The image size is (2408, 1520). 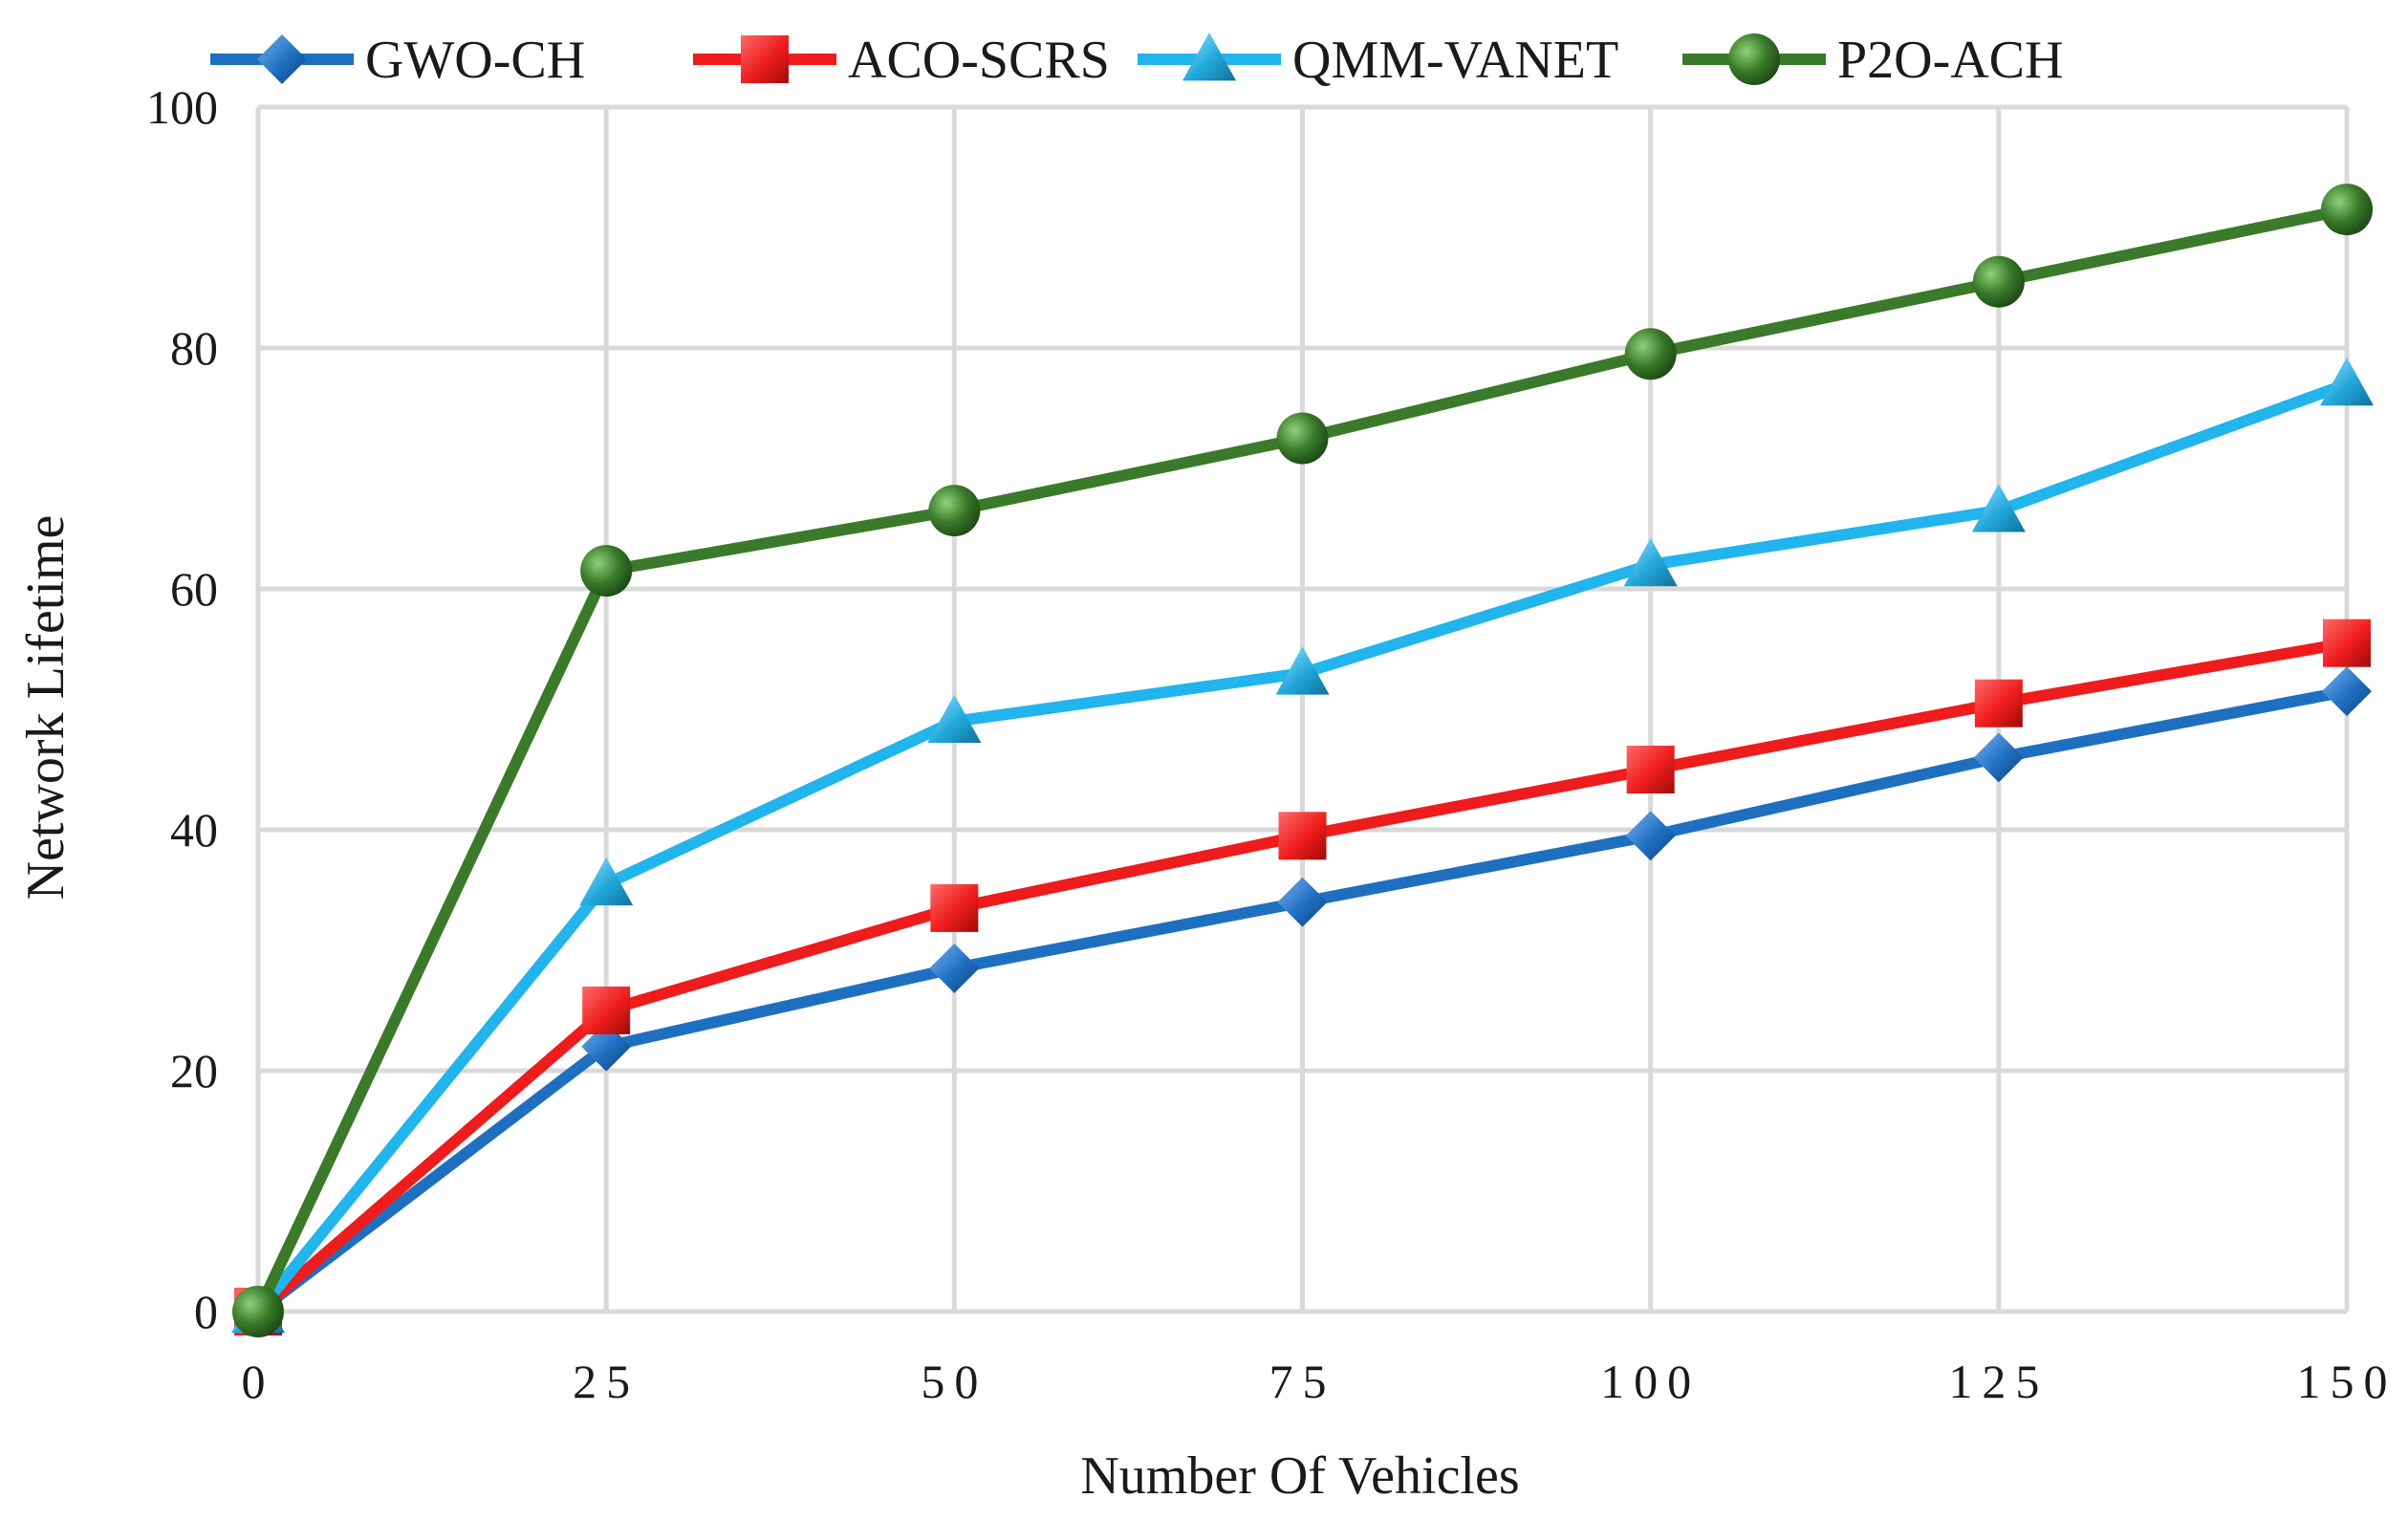 I want to click on y-axis-title: Network Lifetime, so click(x=46, y=708).